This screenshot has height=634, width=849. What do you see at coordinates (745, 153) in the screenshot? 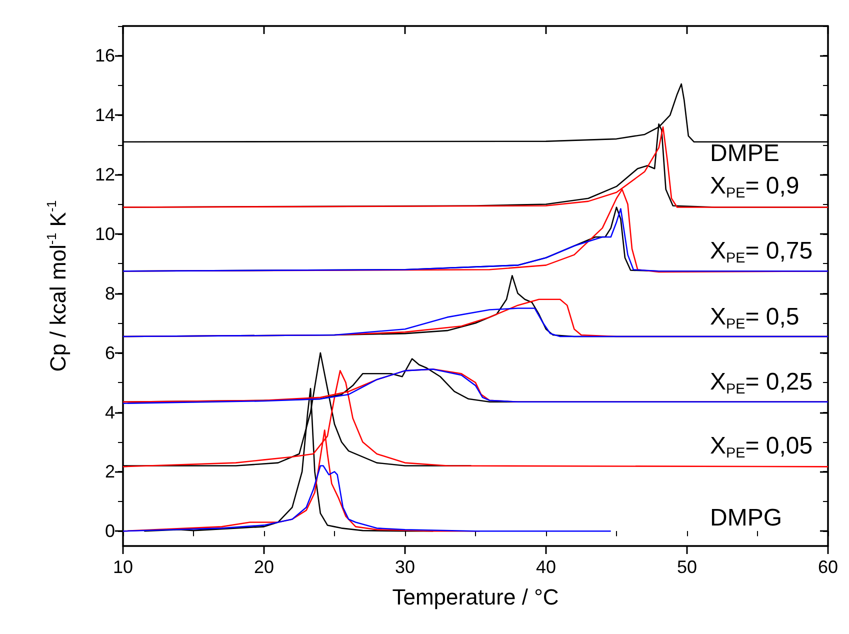
I see `annotation: DMPE` at bounding box center [745, 153].